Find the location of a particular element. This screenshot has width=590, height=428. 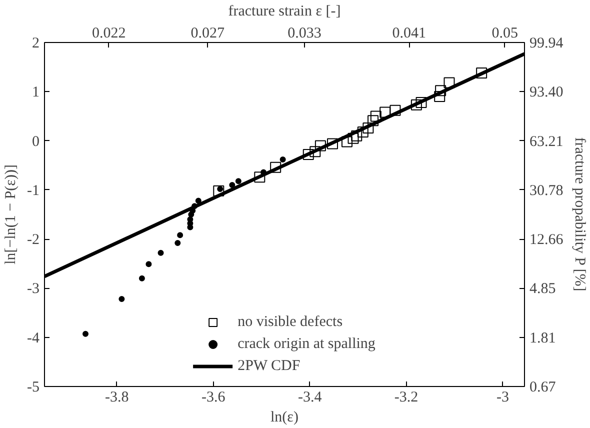

x-tick-label: -3.4 is located at coordinates (310, 398).